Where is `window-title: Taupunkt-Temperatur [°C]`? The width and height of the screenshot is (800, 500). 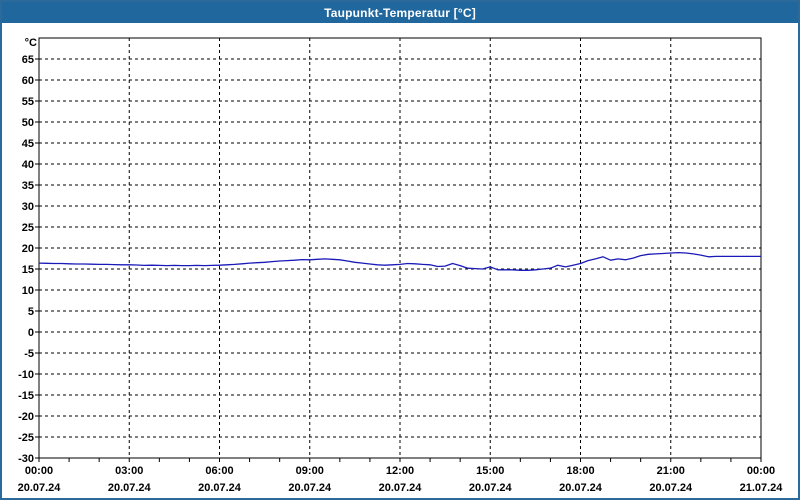 window-title: Taupunkt-Temperatur [°C] is located at coordinates (400, 12).